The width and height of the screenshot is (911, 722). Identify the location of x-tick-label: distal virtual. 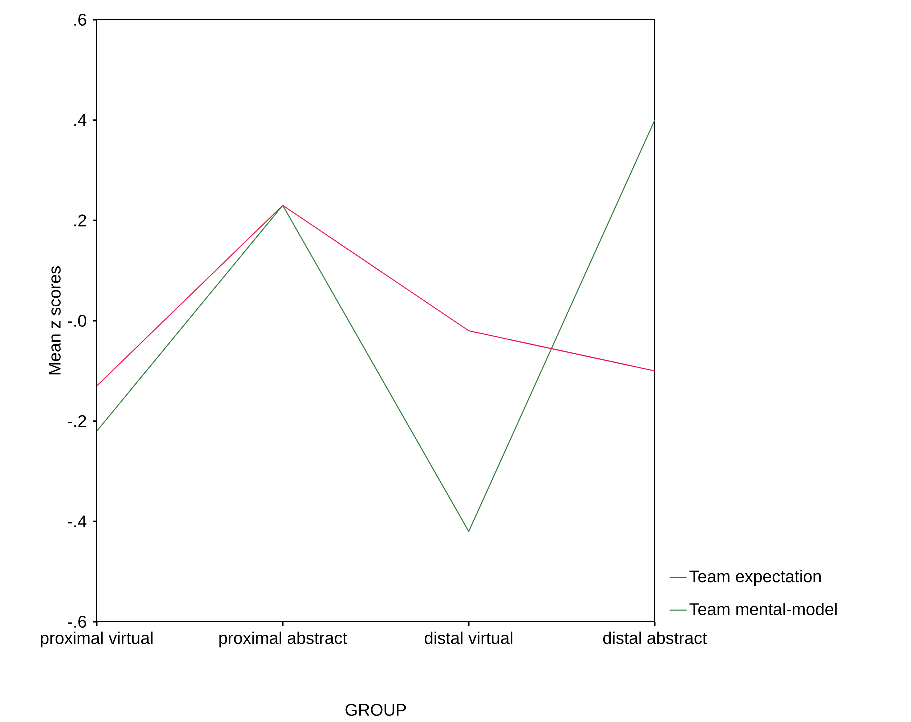
(469, 638).